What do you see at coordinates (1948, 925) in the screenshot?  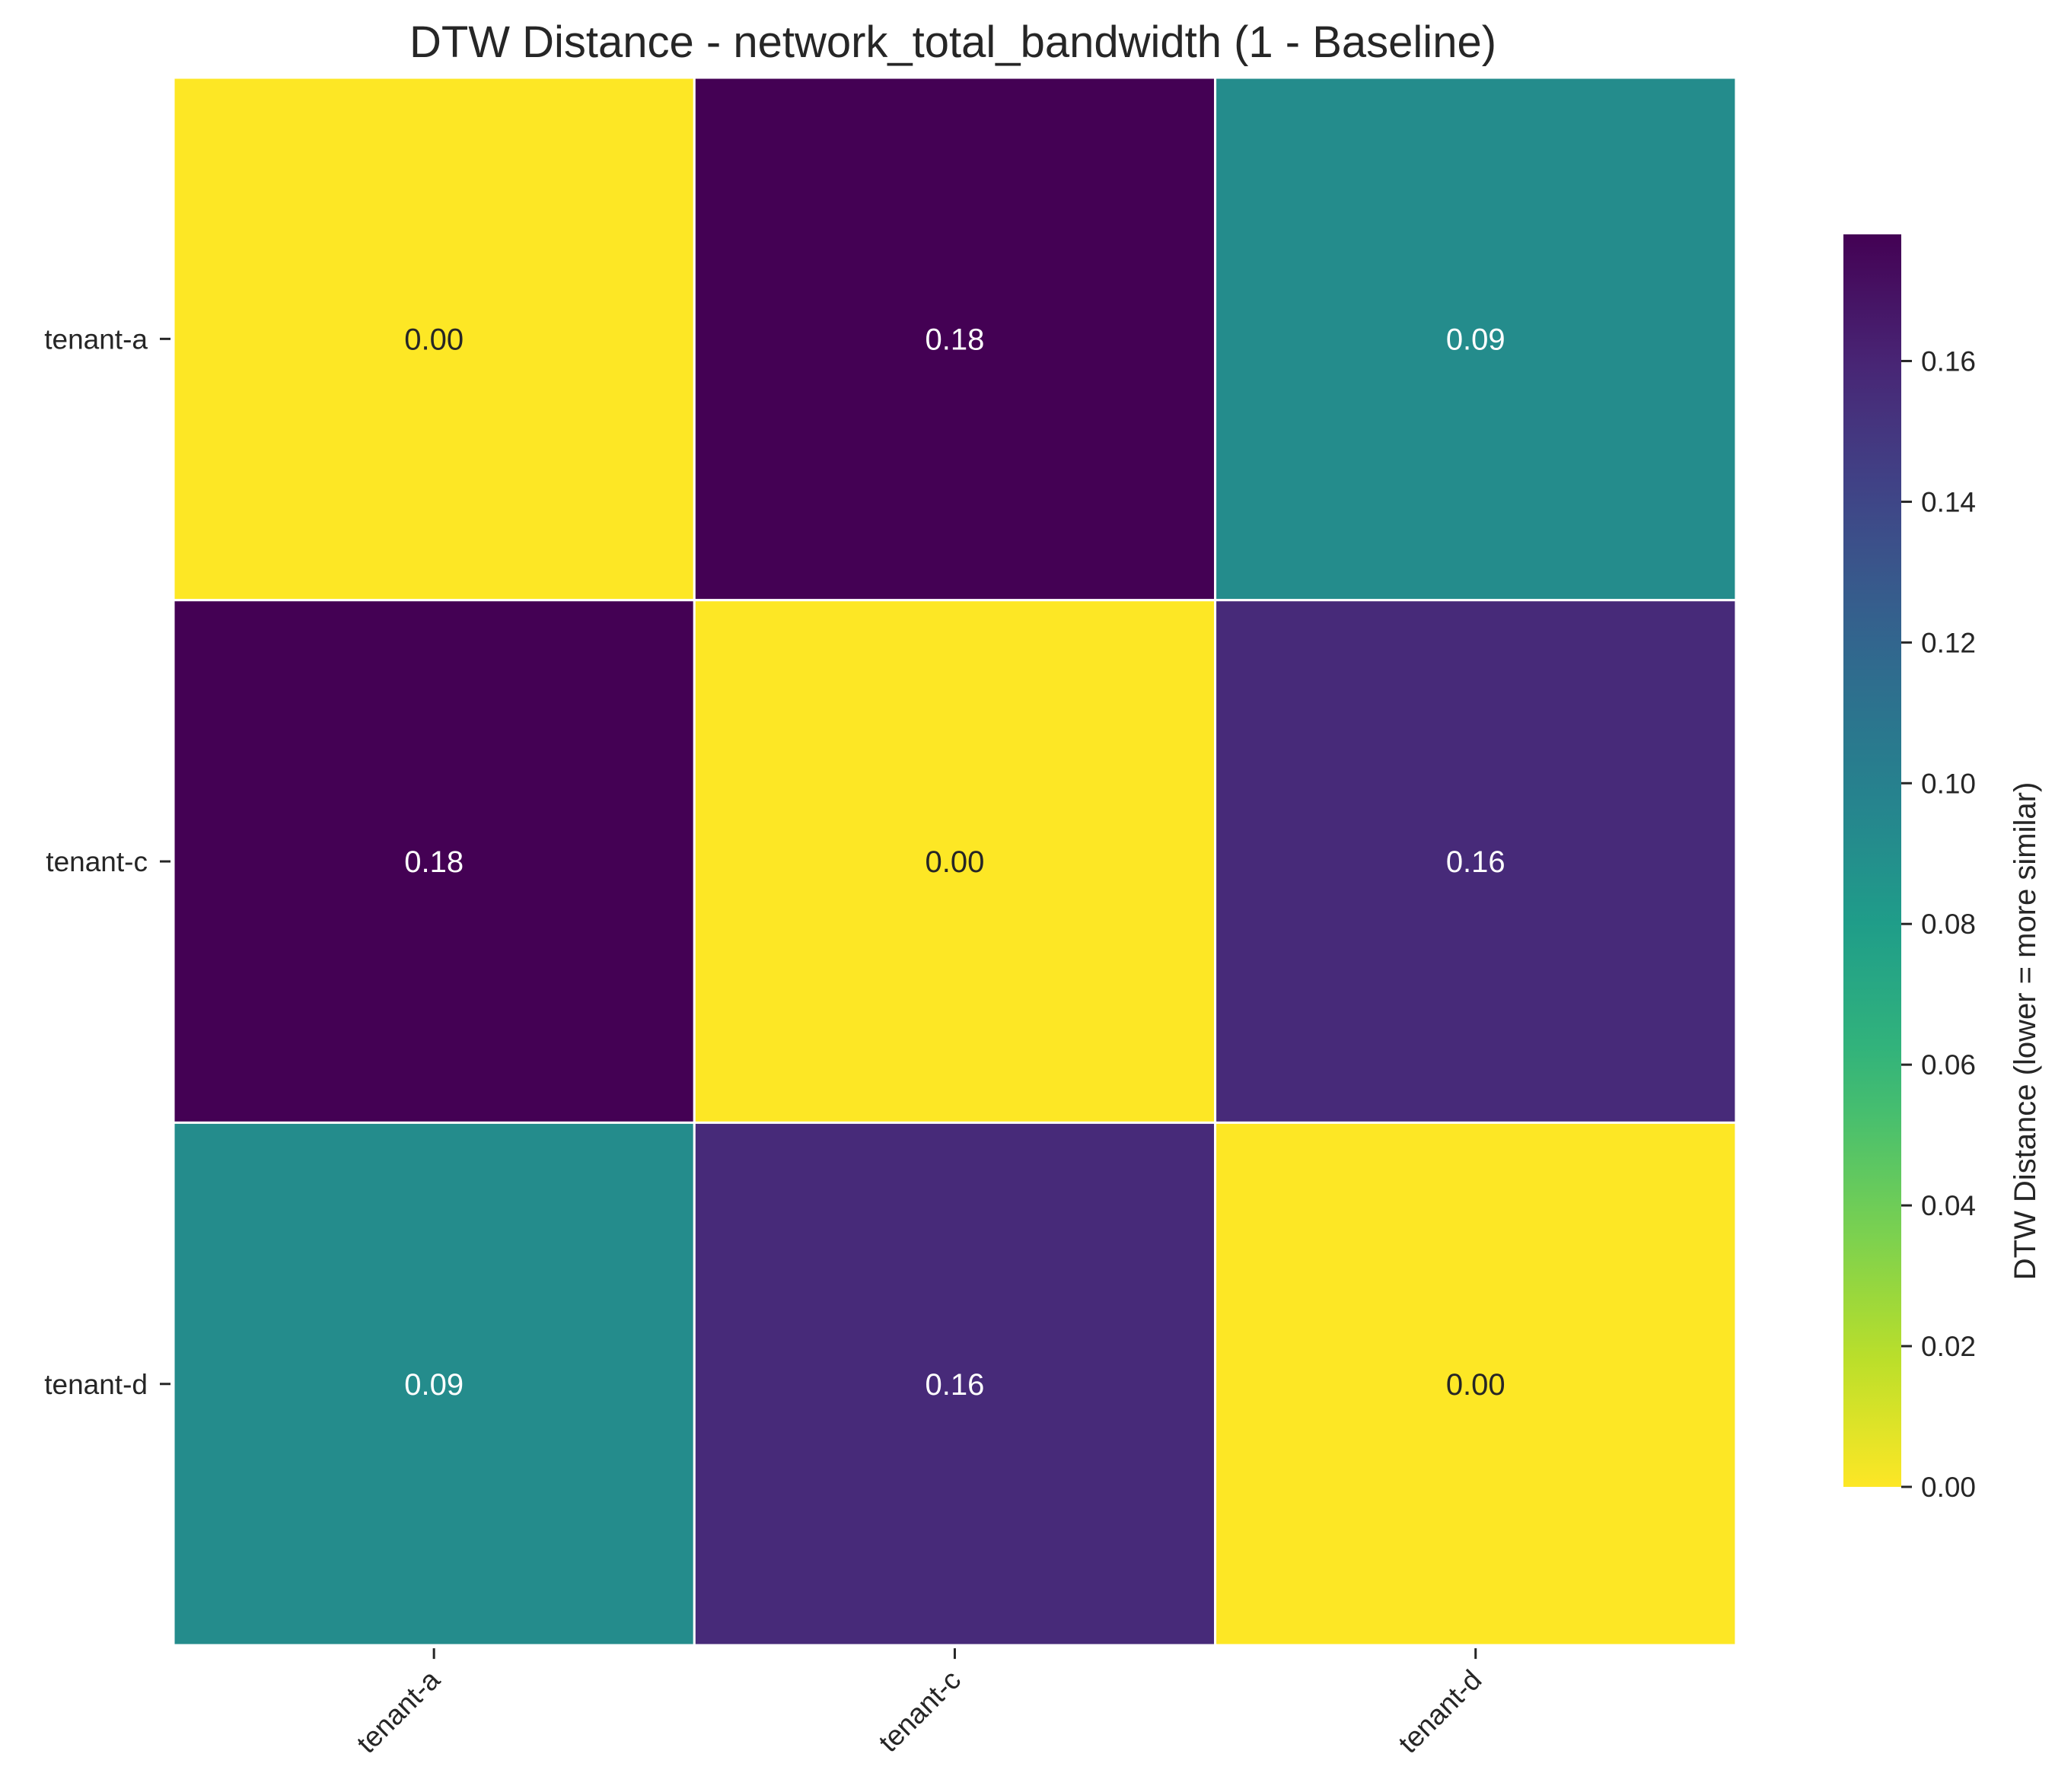 I see `colorbar-tick-label: 0.08` at bounding box center [1948, 925].